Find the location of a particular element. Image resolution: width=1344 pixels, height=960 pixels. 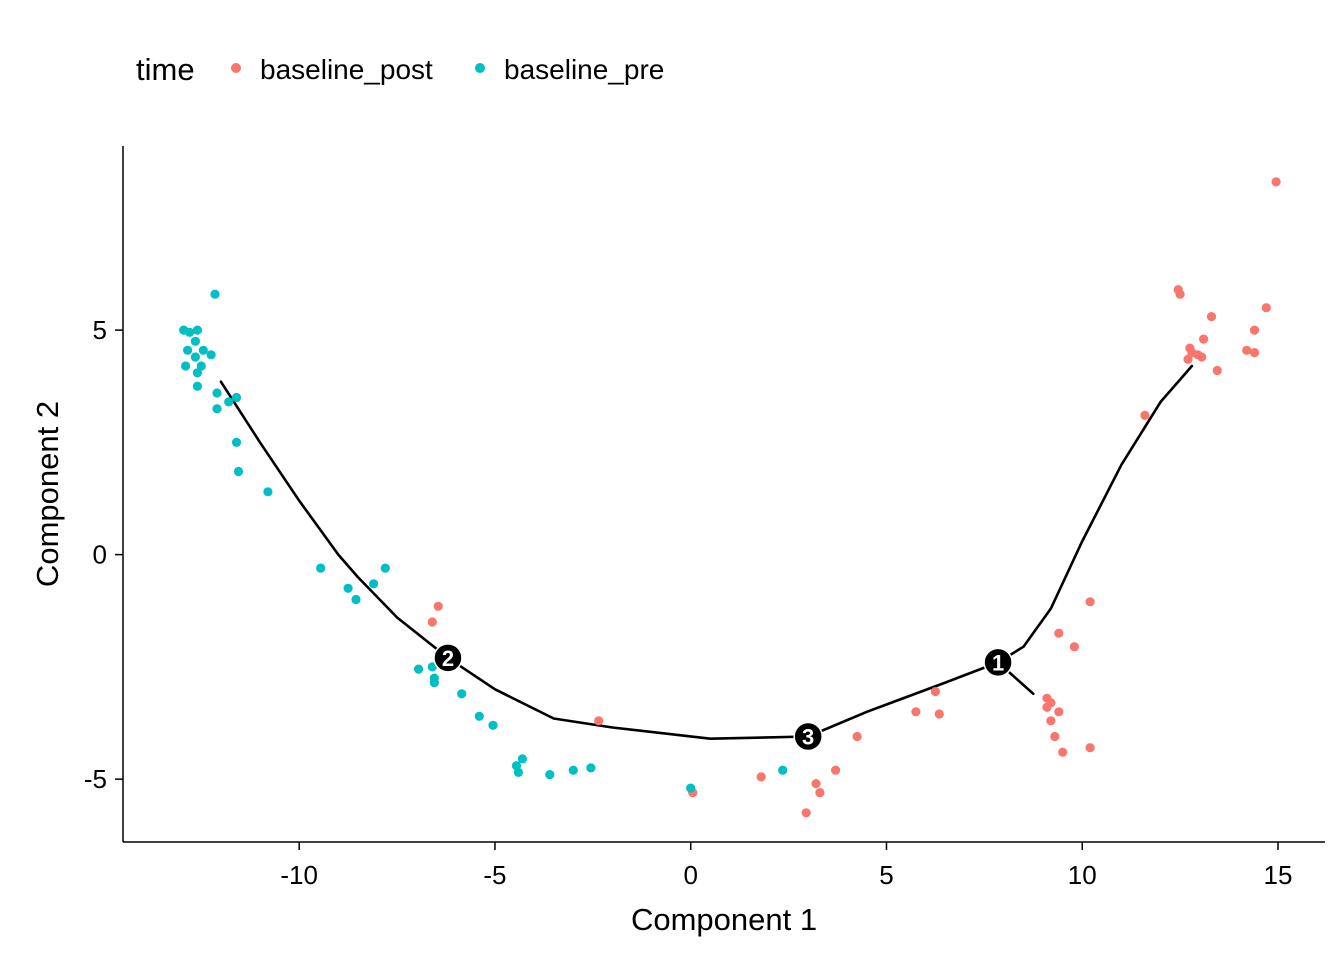

y-axis-title: Component 2 is located at coordinates (47, 494).